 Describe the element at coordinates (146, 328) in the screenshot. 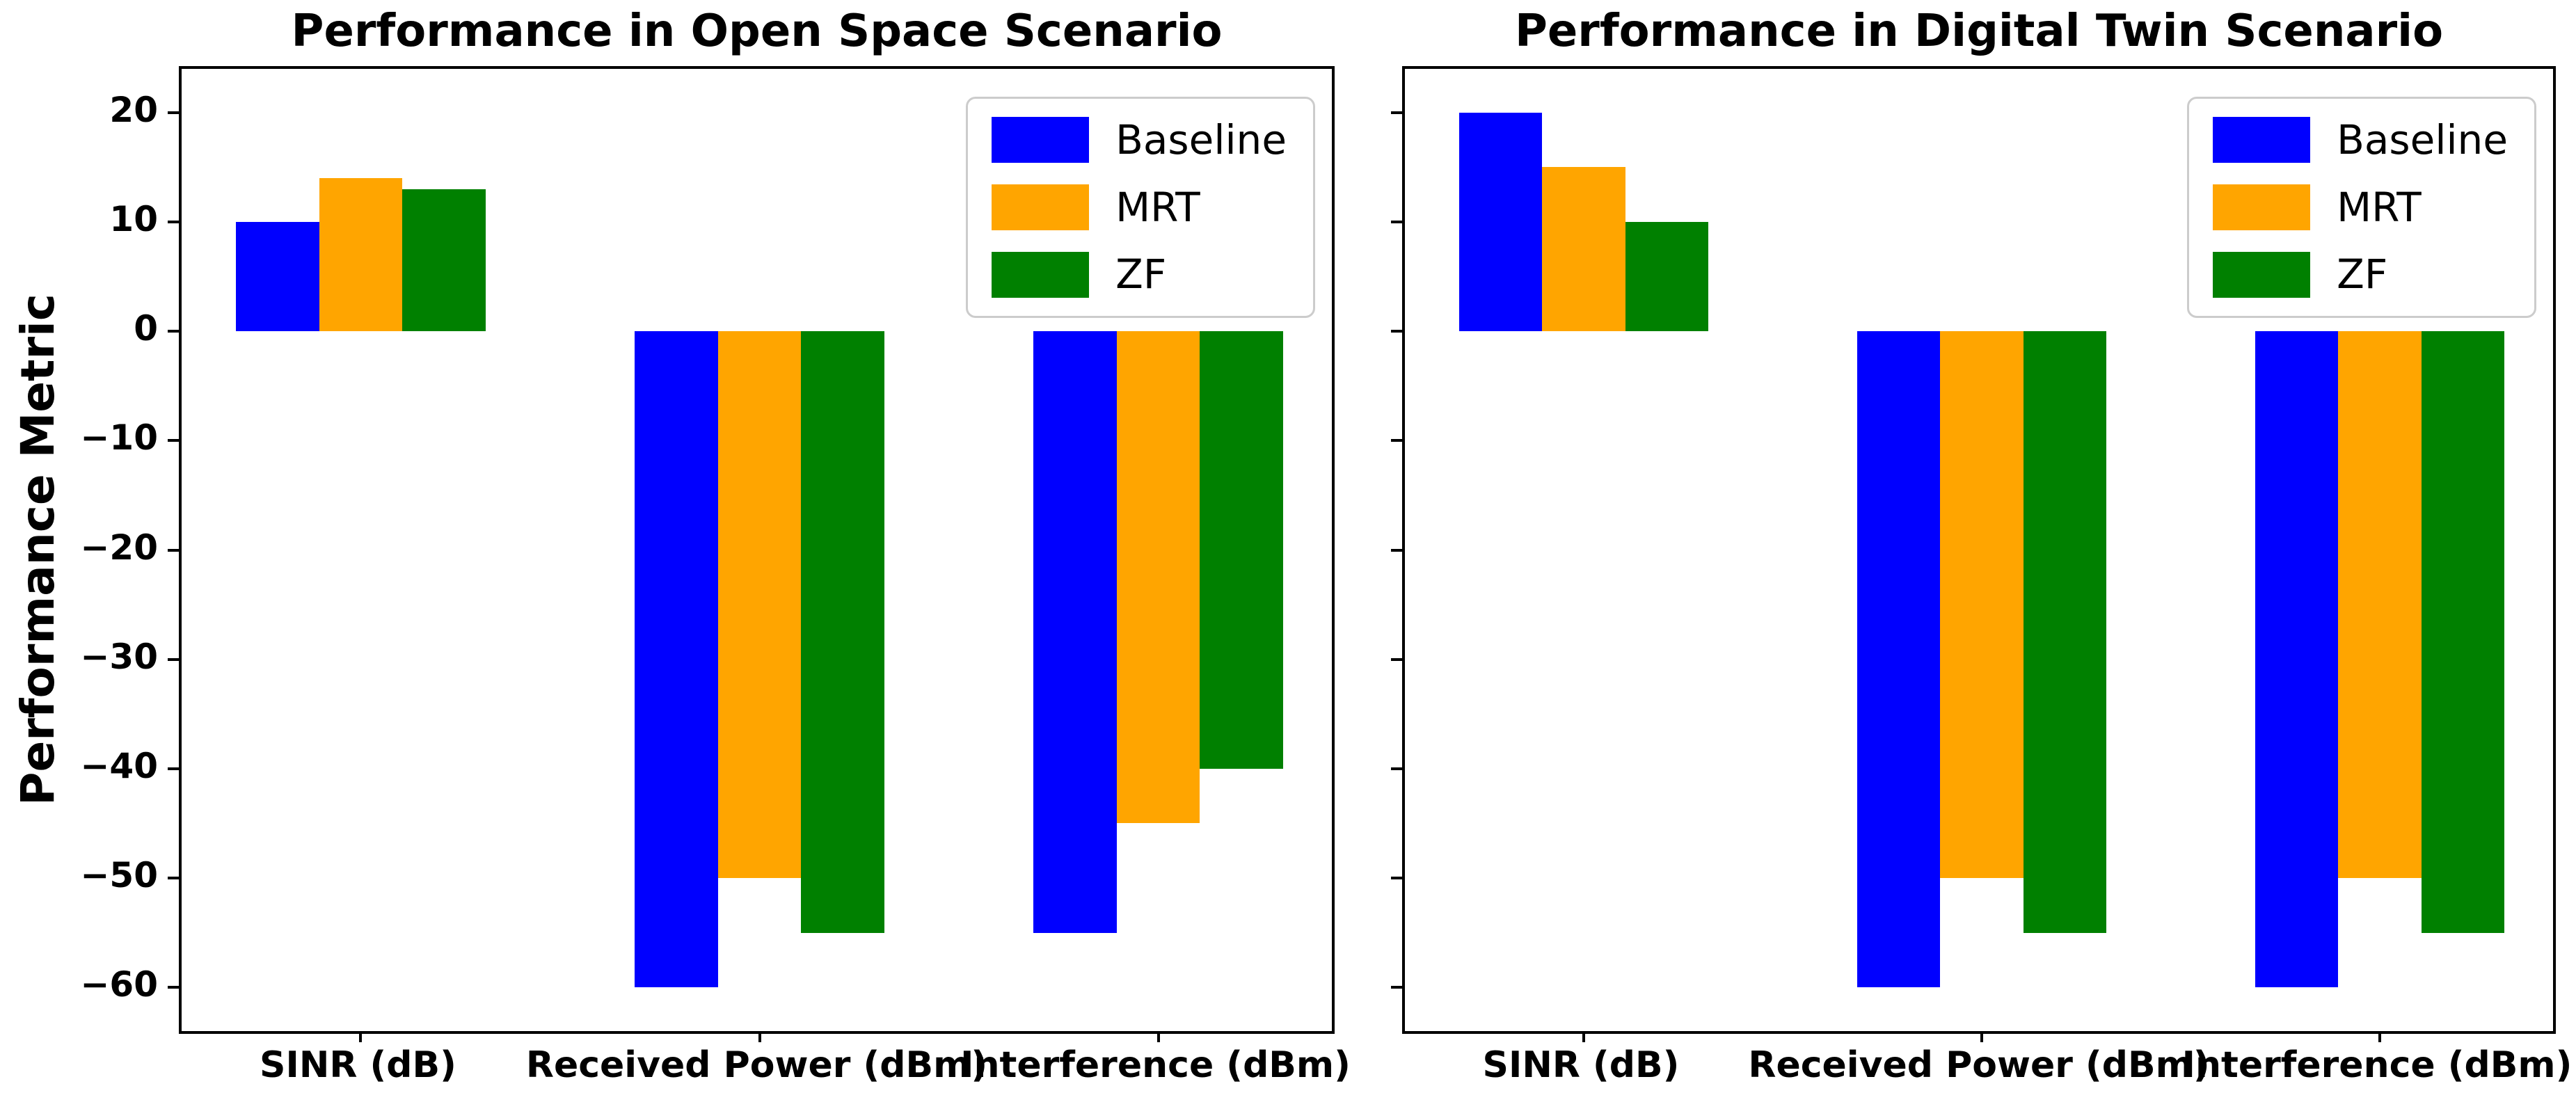

I see `y-tick-label: 0` at that location.